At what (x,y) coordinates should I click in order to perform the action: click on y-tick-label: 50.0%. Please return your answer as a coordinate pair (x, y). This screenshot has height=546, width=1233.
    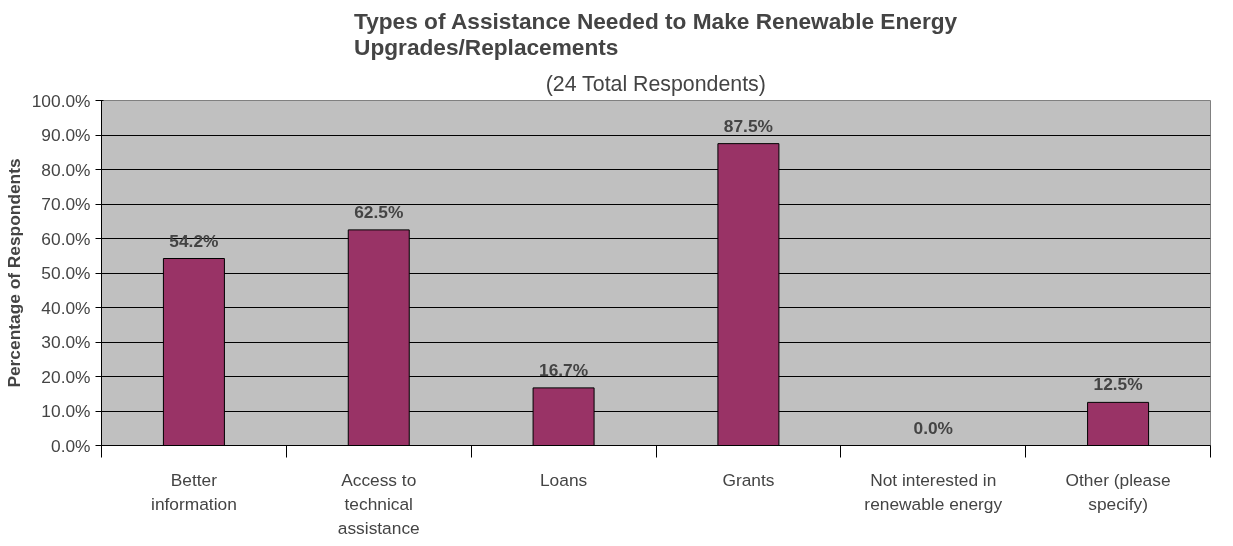
    Looking at the image, I should click on (66, 273).